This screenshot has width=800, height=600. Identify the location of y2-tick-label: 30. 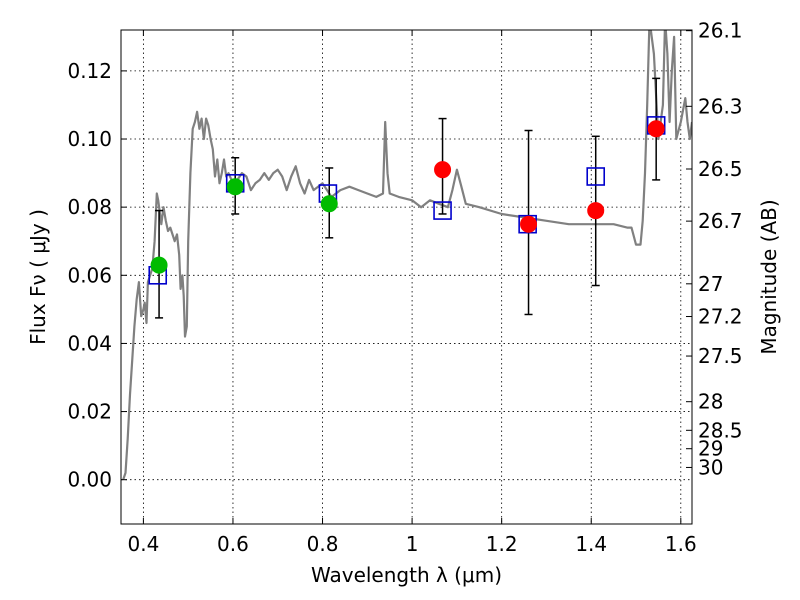
(710, 467).